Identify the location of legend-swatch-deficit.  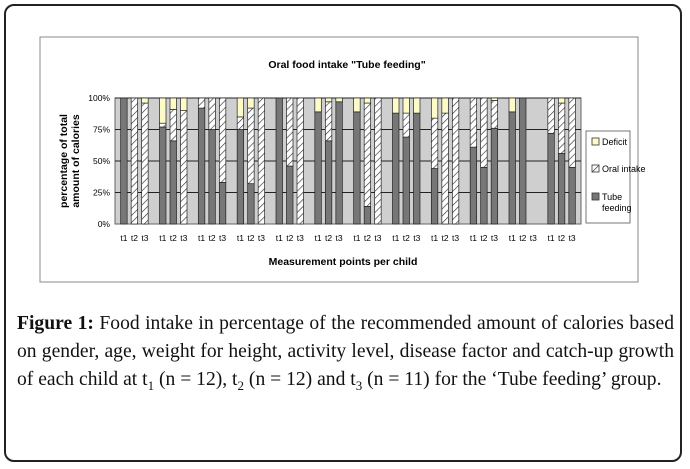
(595, 141).